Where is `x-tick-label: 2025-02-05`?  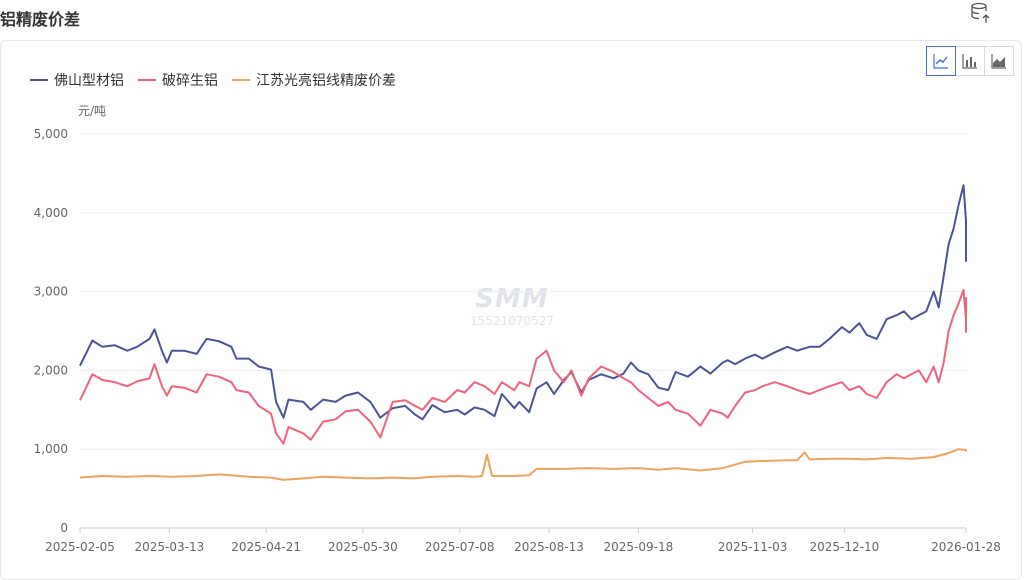
x-tick-label: 2025-02-05 is located at coordinates (80, 547).